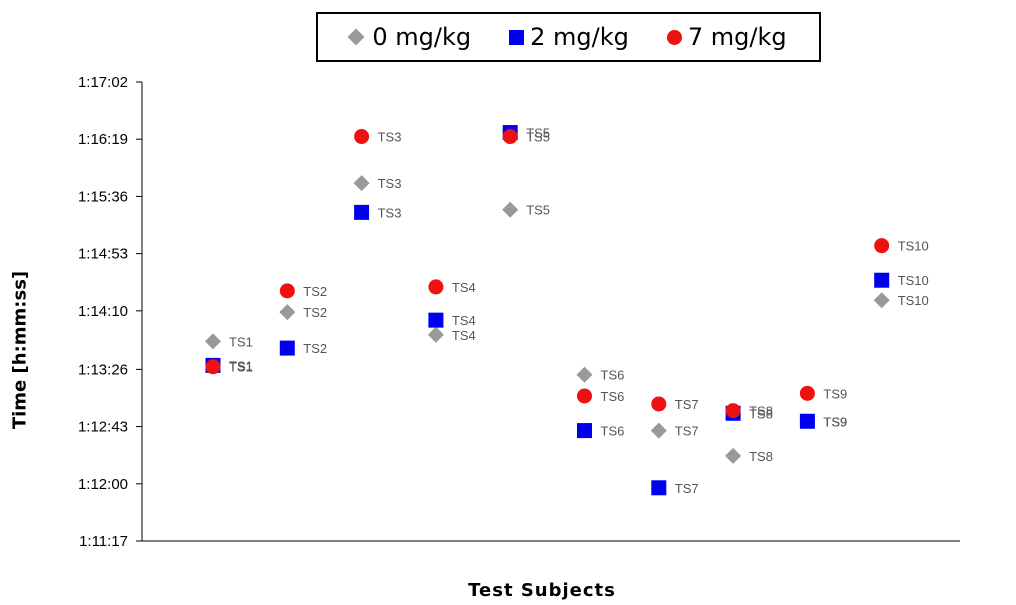  I want to click on legend: 0 mg/kg 2 mg/kg 7 mg/kg, so click(568, 37).